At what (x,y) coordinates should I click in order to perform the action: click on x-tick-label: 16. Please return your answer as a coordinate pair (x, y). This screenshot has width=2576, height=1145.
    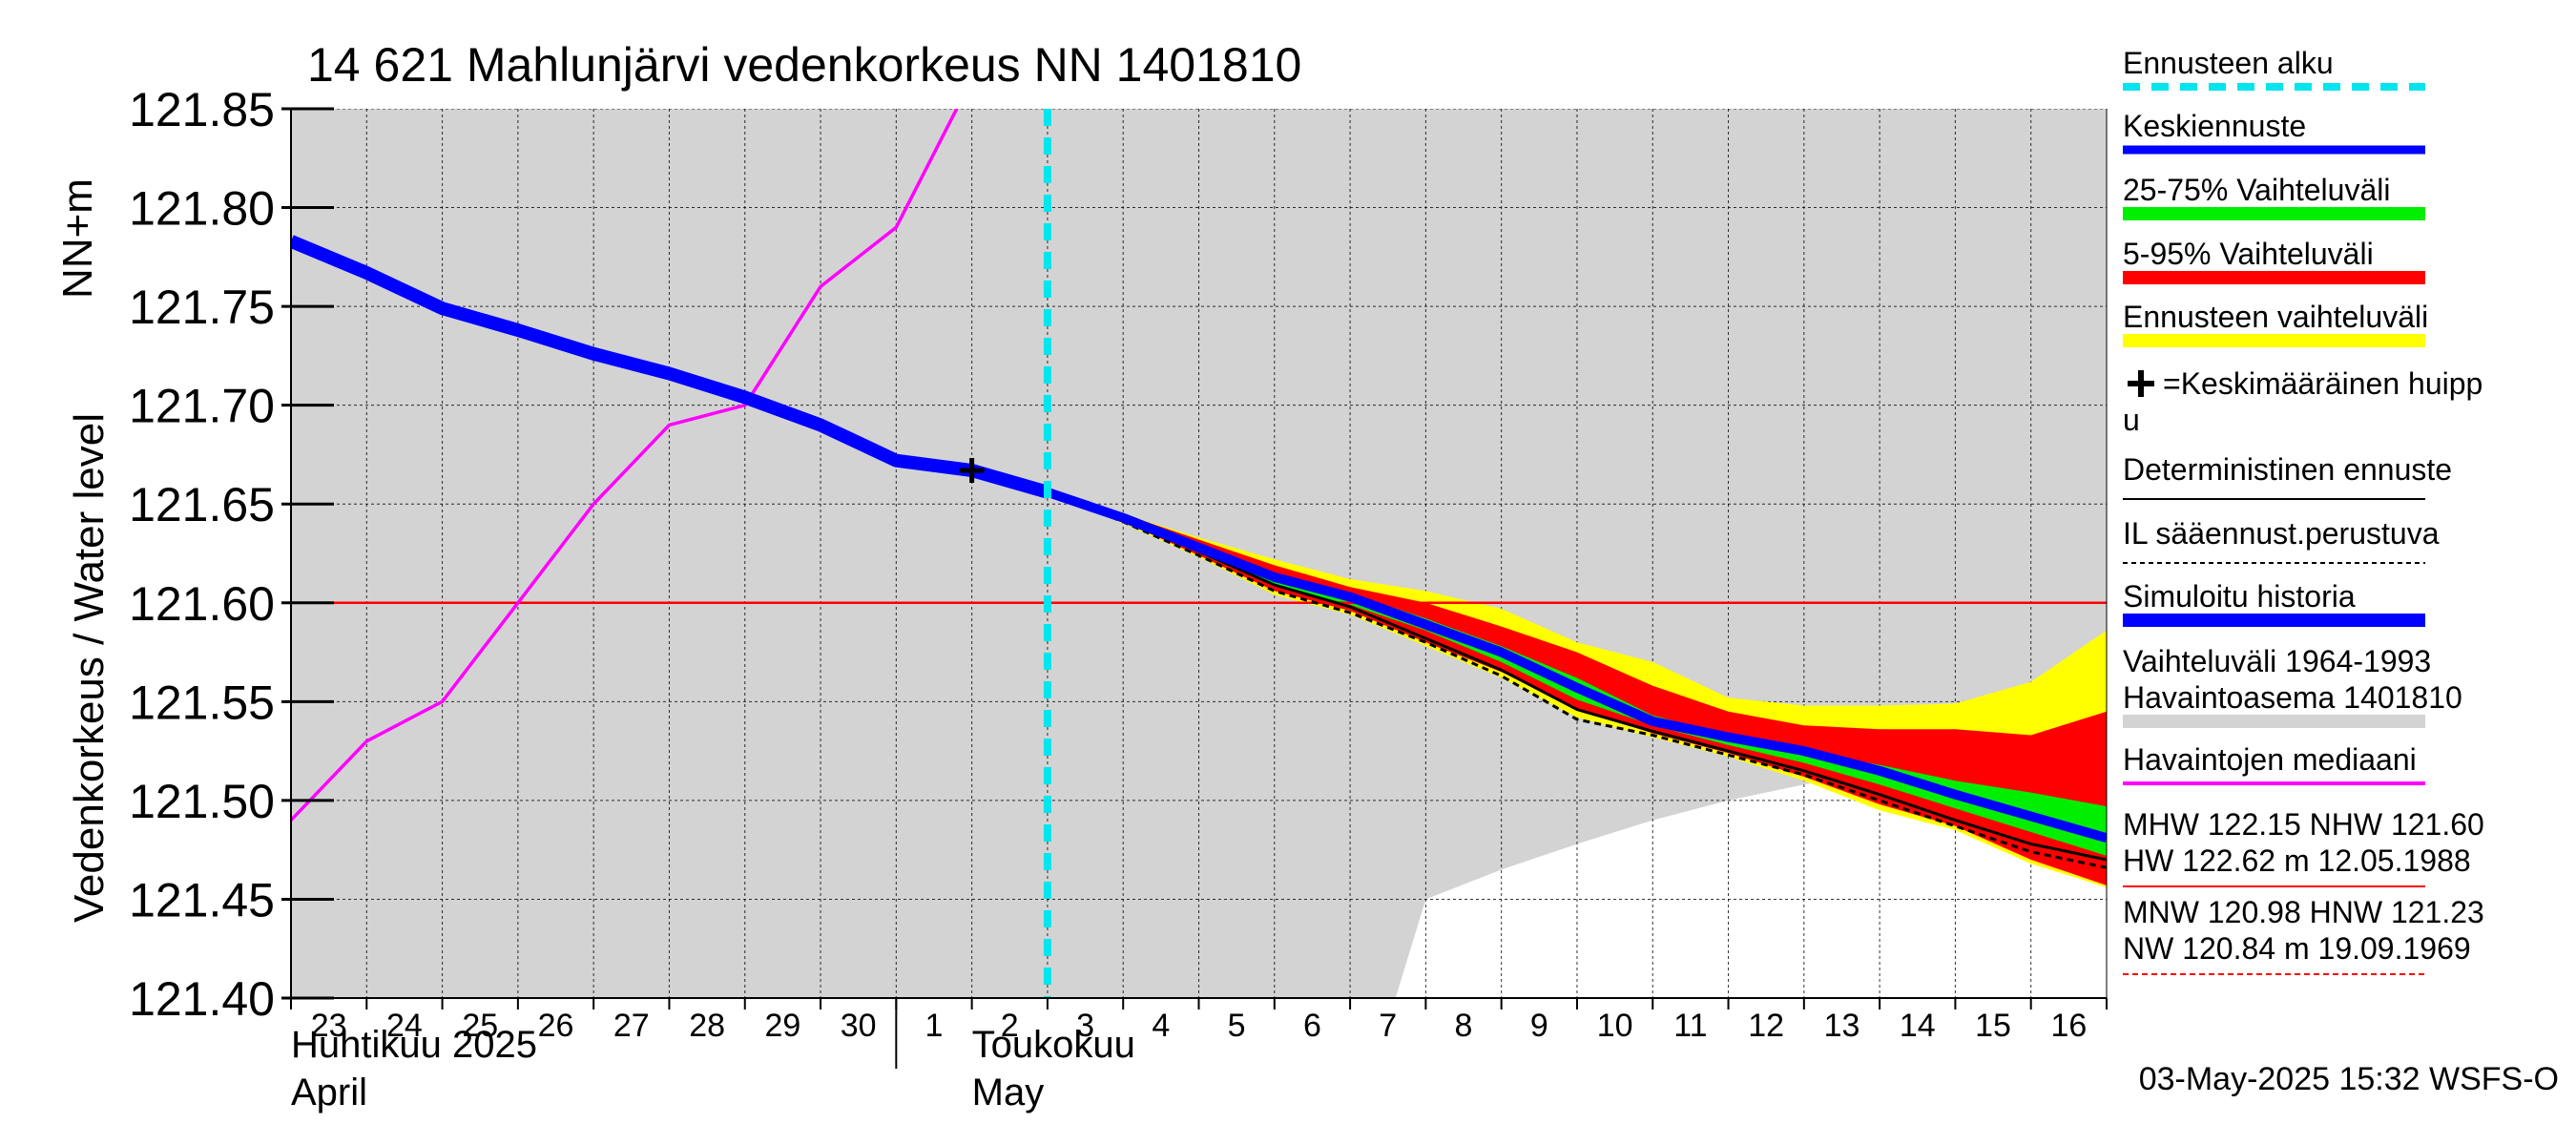
    Looking at the image, I should click on (2068, 1026).